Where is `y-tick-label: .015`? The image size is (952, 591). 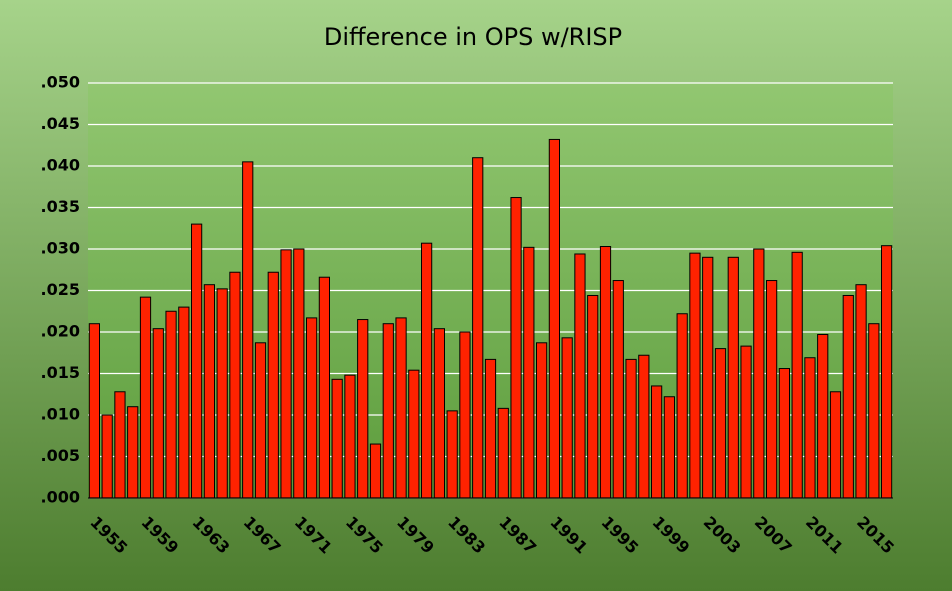
y-tick-label: .015 is located at coordinates (60, 372).